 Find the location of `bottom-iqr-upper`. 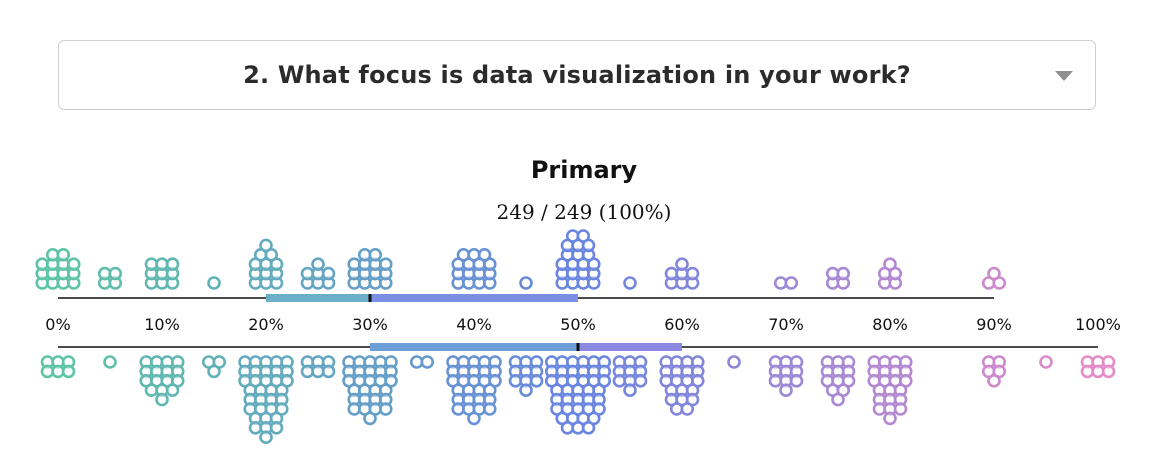

bottom-iqr-upper is located at coordinates (630, 347).